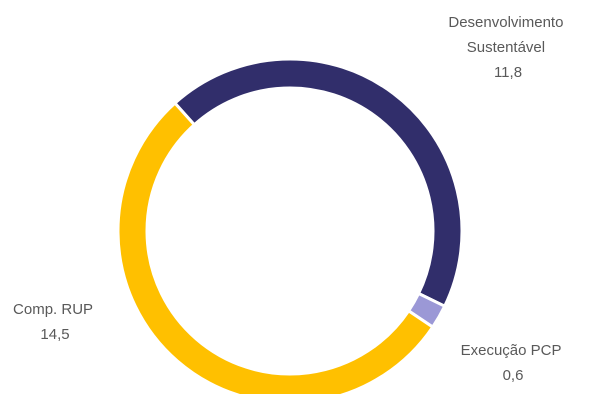  Describe the element at coordinates (53, 309) in the screenshot. I see `label-comp-rup-line-1: Comp. RUP` at that location.